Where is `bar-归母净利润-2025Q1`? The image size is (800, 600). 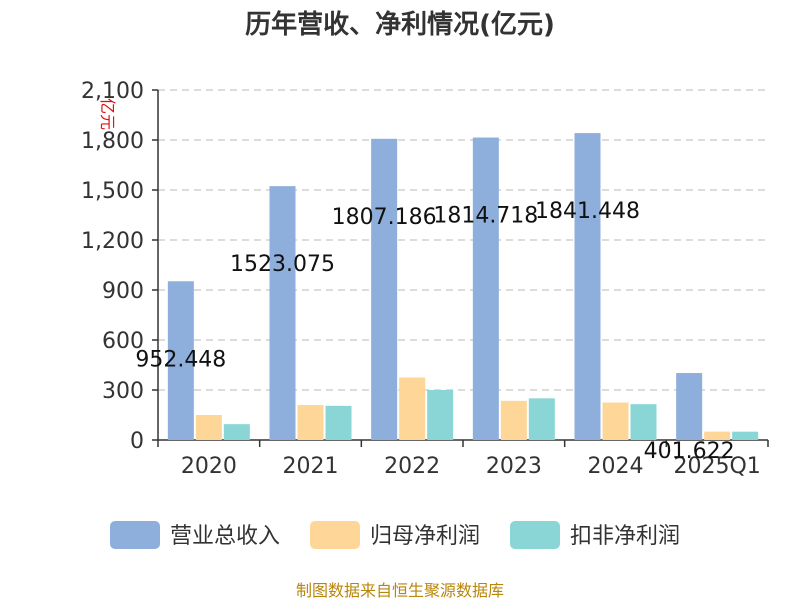 bar-归母净利润-2025Q1 is located at coordinates (717, 435).